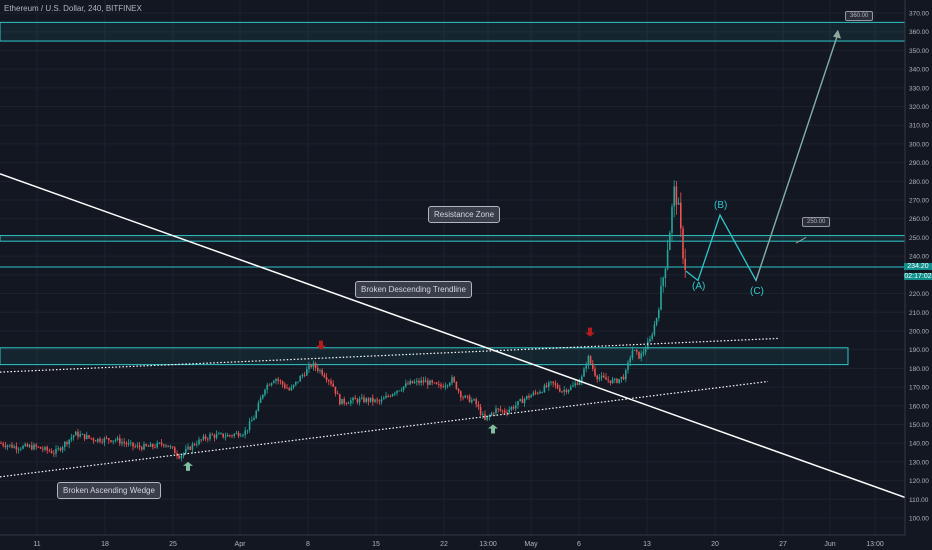 This screenshot has width=932, height=550. Describe the element at coordinates (919, 406) in the screenshot. I see `y-tick-label: 160.00` at that location.